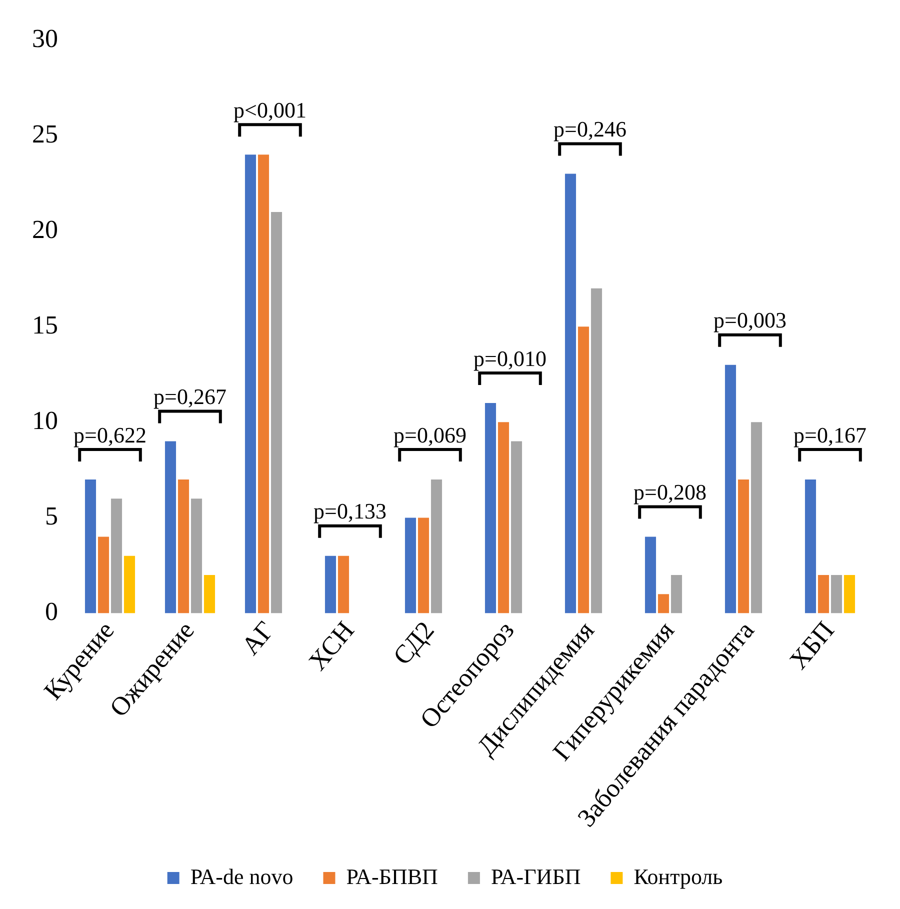  I want to click on annotation: p=0,167, so click(830, 435).